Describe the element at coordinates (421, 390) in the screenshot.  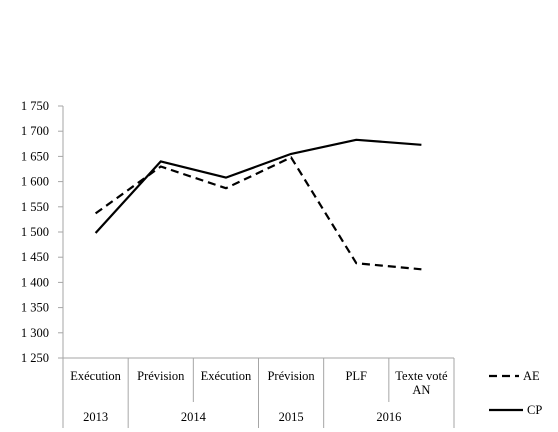
I see `x-tick-label: AN` at that location.